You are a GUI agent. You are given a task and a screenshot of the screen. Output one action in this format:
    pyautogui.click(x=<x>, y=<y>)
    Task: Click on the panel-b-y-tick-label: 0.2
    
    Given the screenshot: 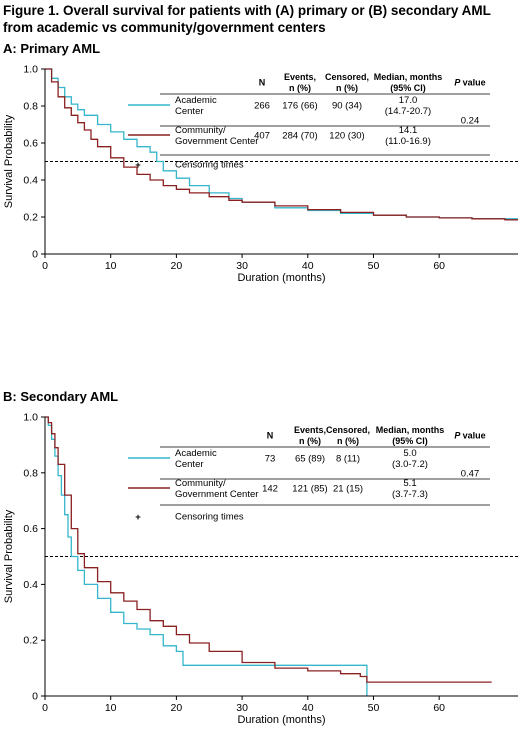 What is the action you would take?
    pyautogui.click(x=30, y=641)
    